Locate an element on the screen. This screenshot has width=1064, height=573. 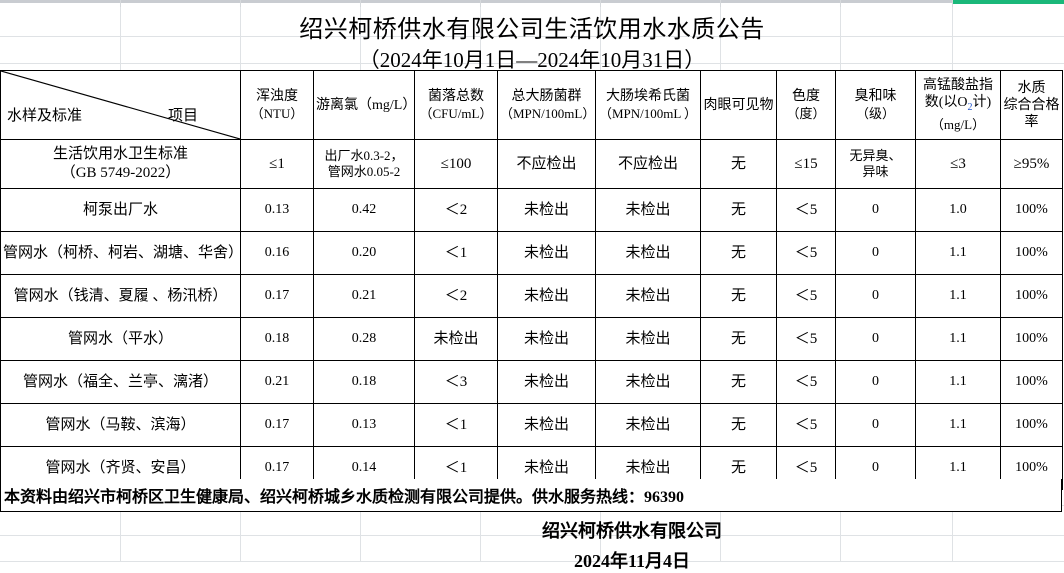
standard-name-line2: （GB 5749-2022） is located at coordinates (120, 173).